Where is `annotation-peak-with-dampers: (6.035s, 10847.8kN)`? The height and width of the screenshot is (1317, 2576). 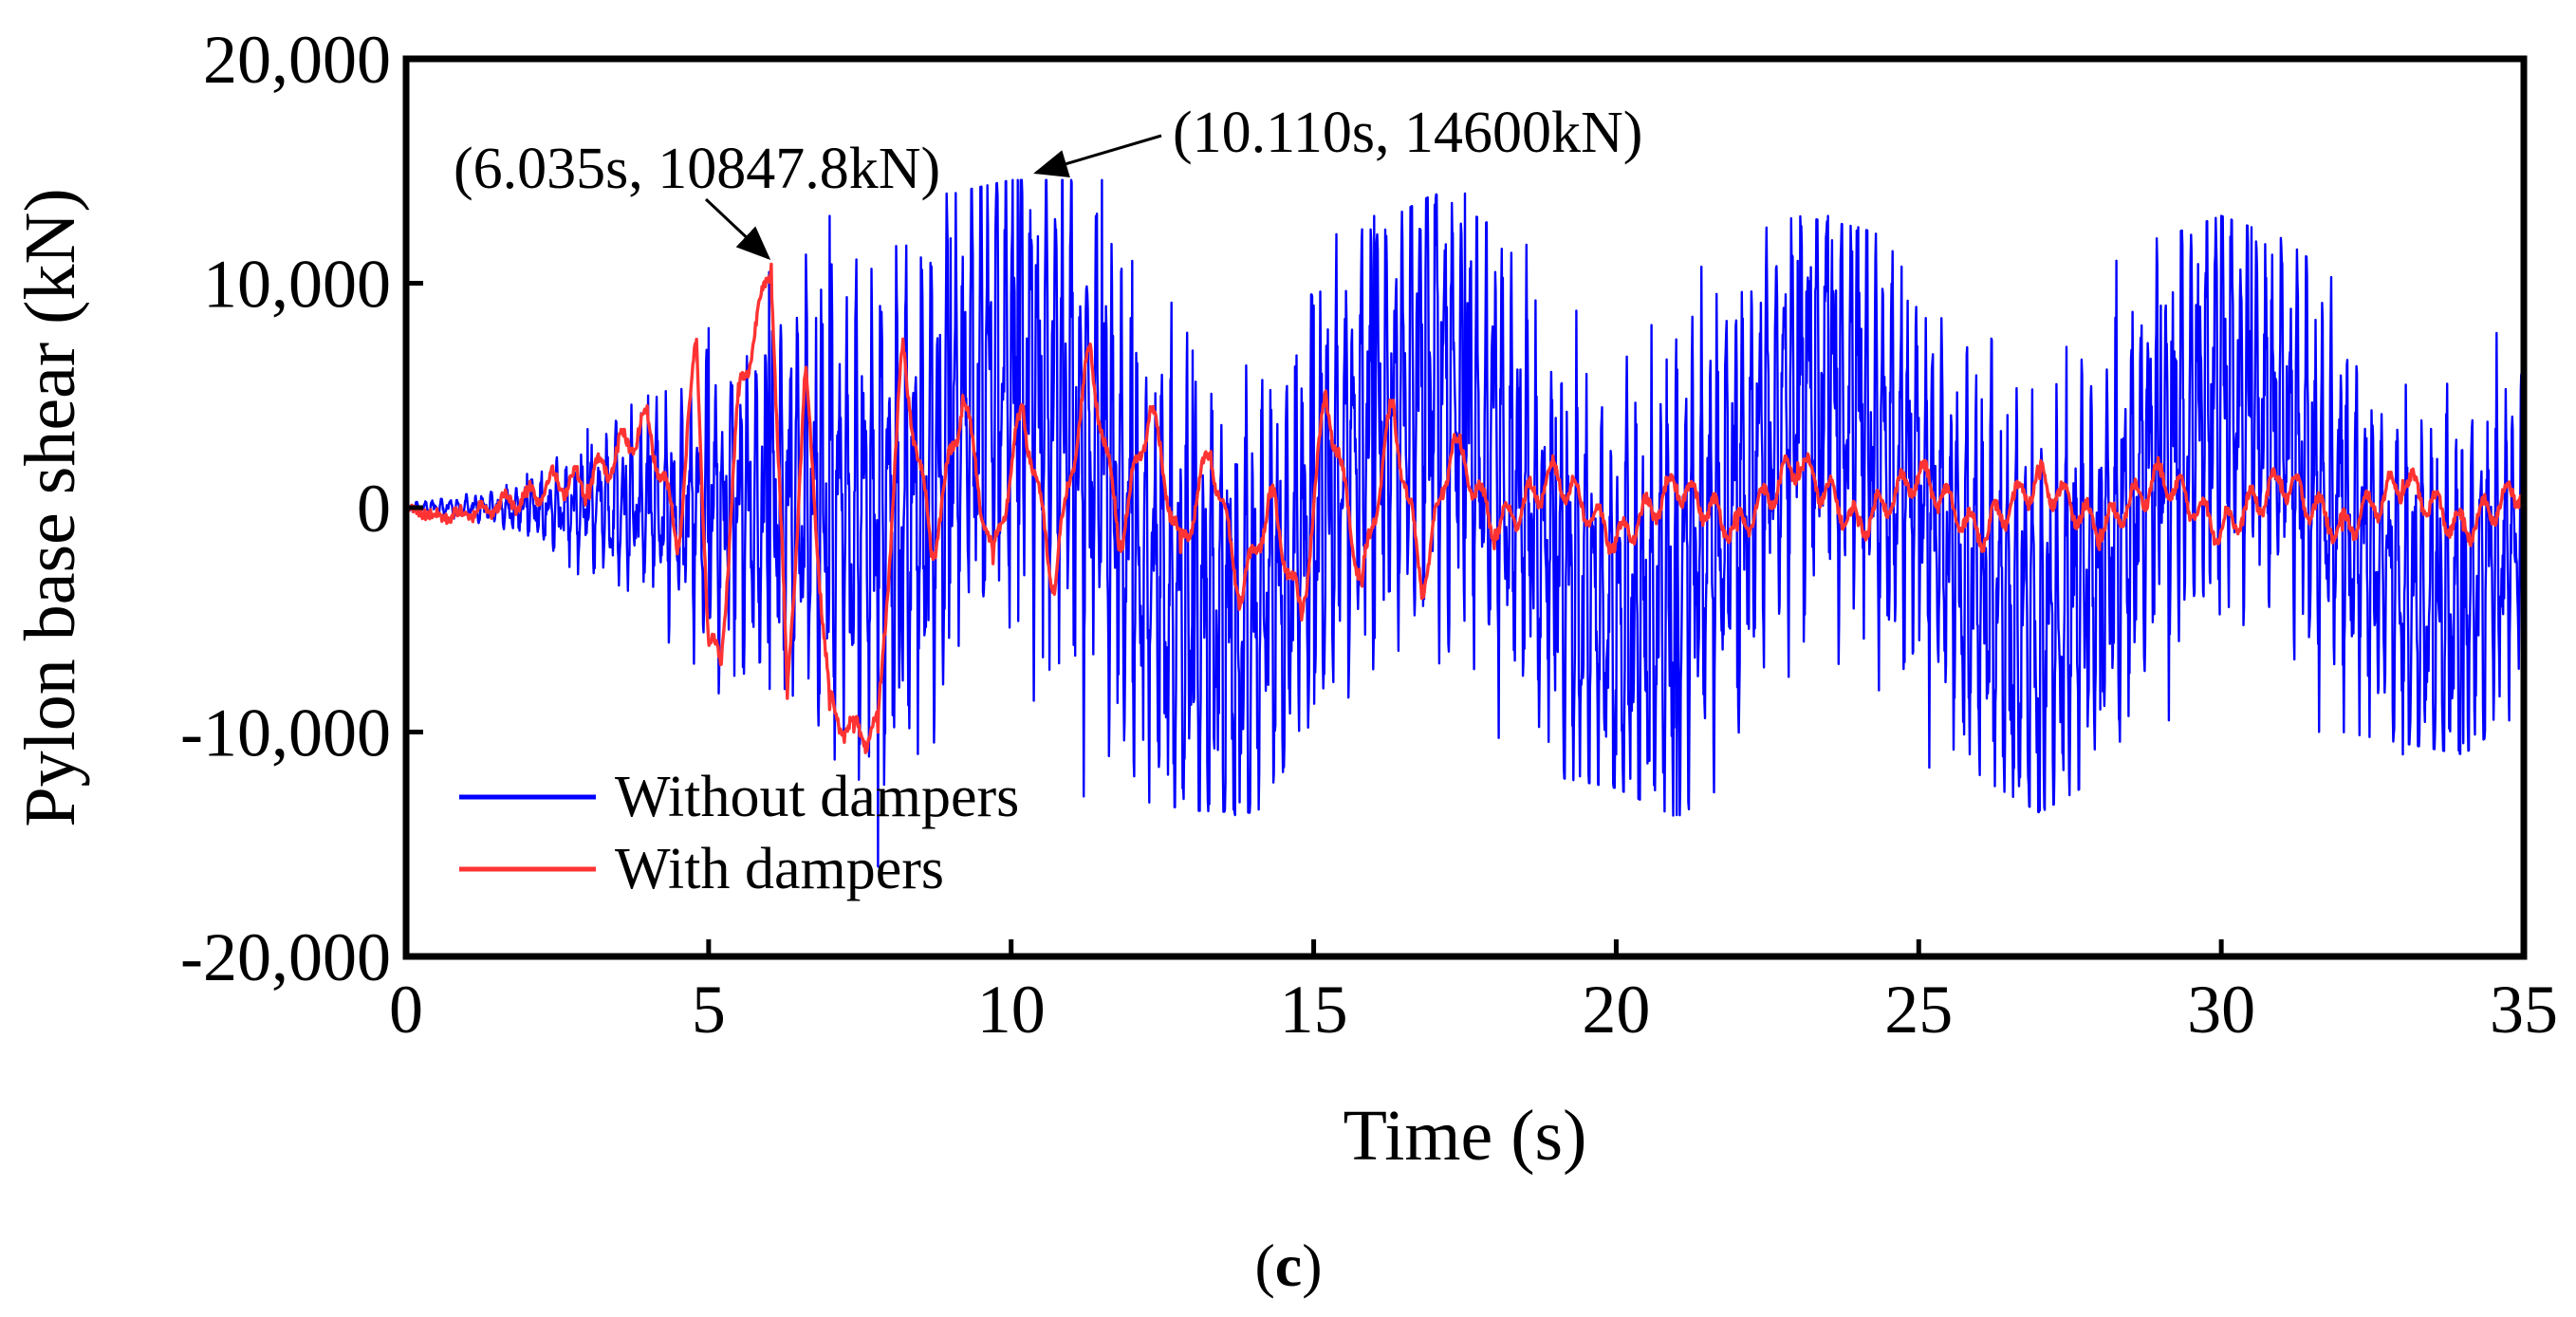
annotation-peak-with-dampers: (6.035s, 10847.8kN) is located at coordinates (697, 199).